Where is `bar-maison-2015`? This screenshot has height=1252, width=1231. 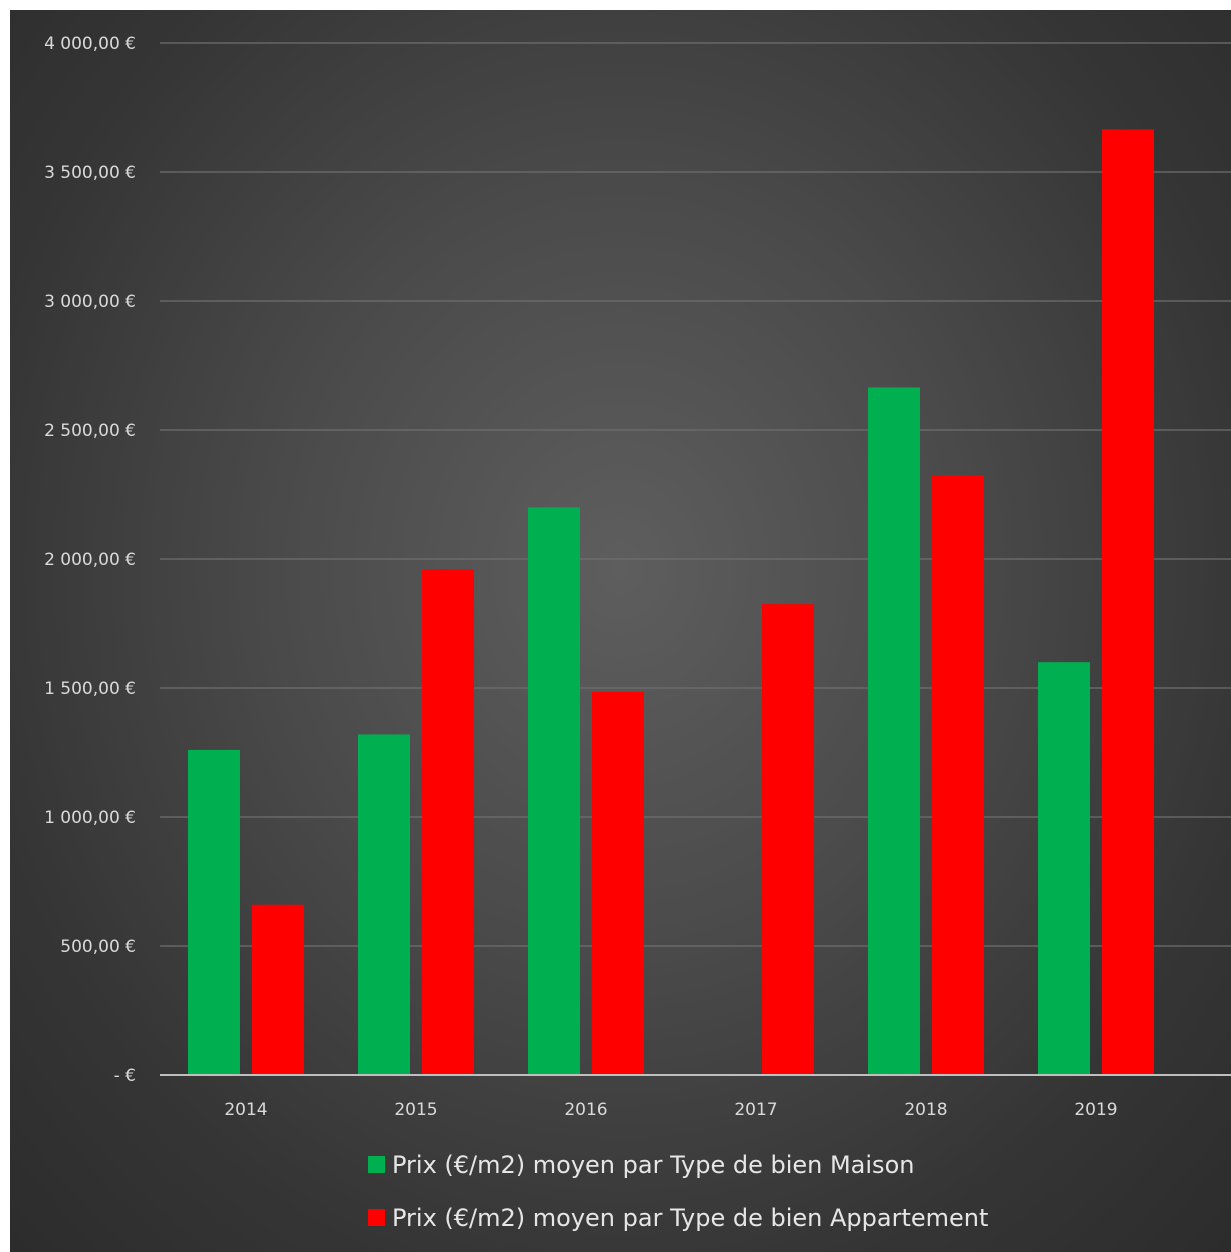 bar-maison-2015 is located at coordinates (384, 904).